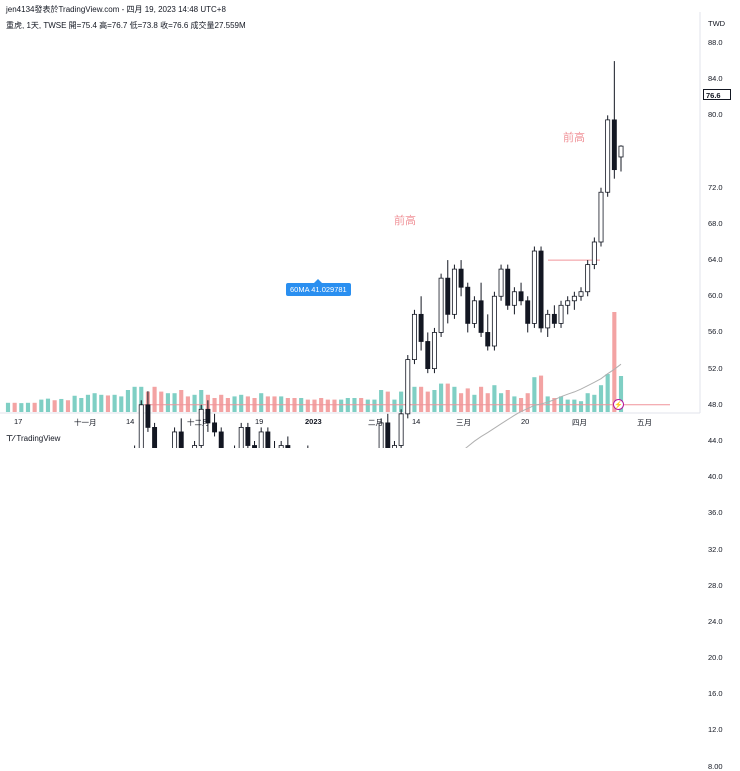 The width and height of the screenshot is (740, 771). Describe the element at coordinates (717, 94) in the screenshot. I see `current-price-label: 76.6` at that location.